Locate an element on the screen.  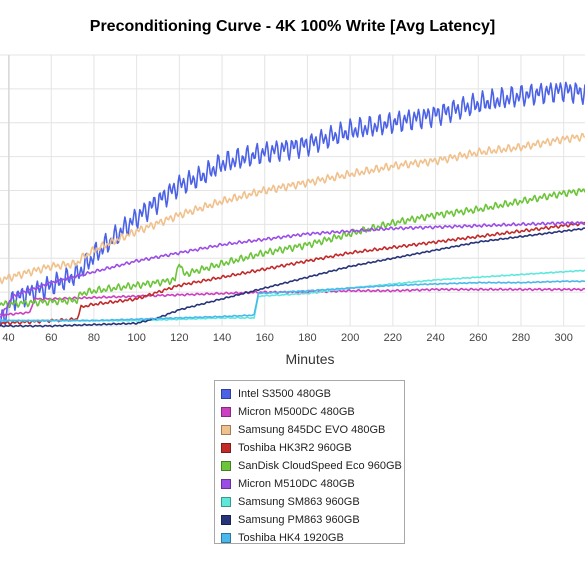
legend-item-4: SanDisk CloudSpeed Eco 960GB is located at coordinates (312, 466).